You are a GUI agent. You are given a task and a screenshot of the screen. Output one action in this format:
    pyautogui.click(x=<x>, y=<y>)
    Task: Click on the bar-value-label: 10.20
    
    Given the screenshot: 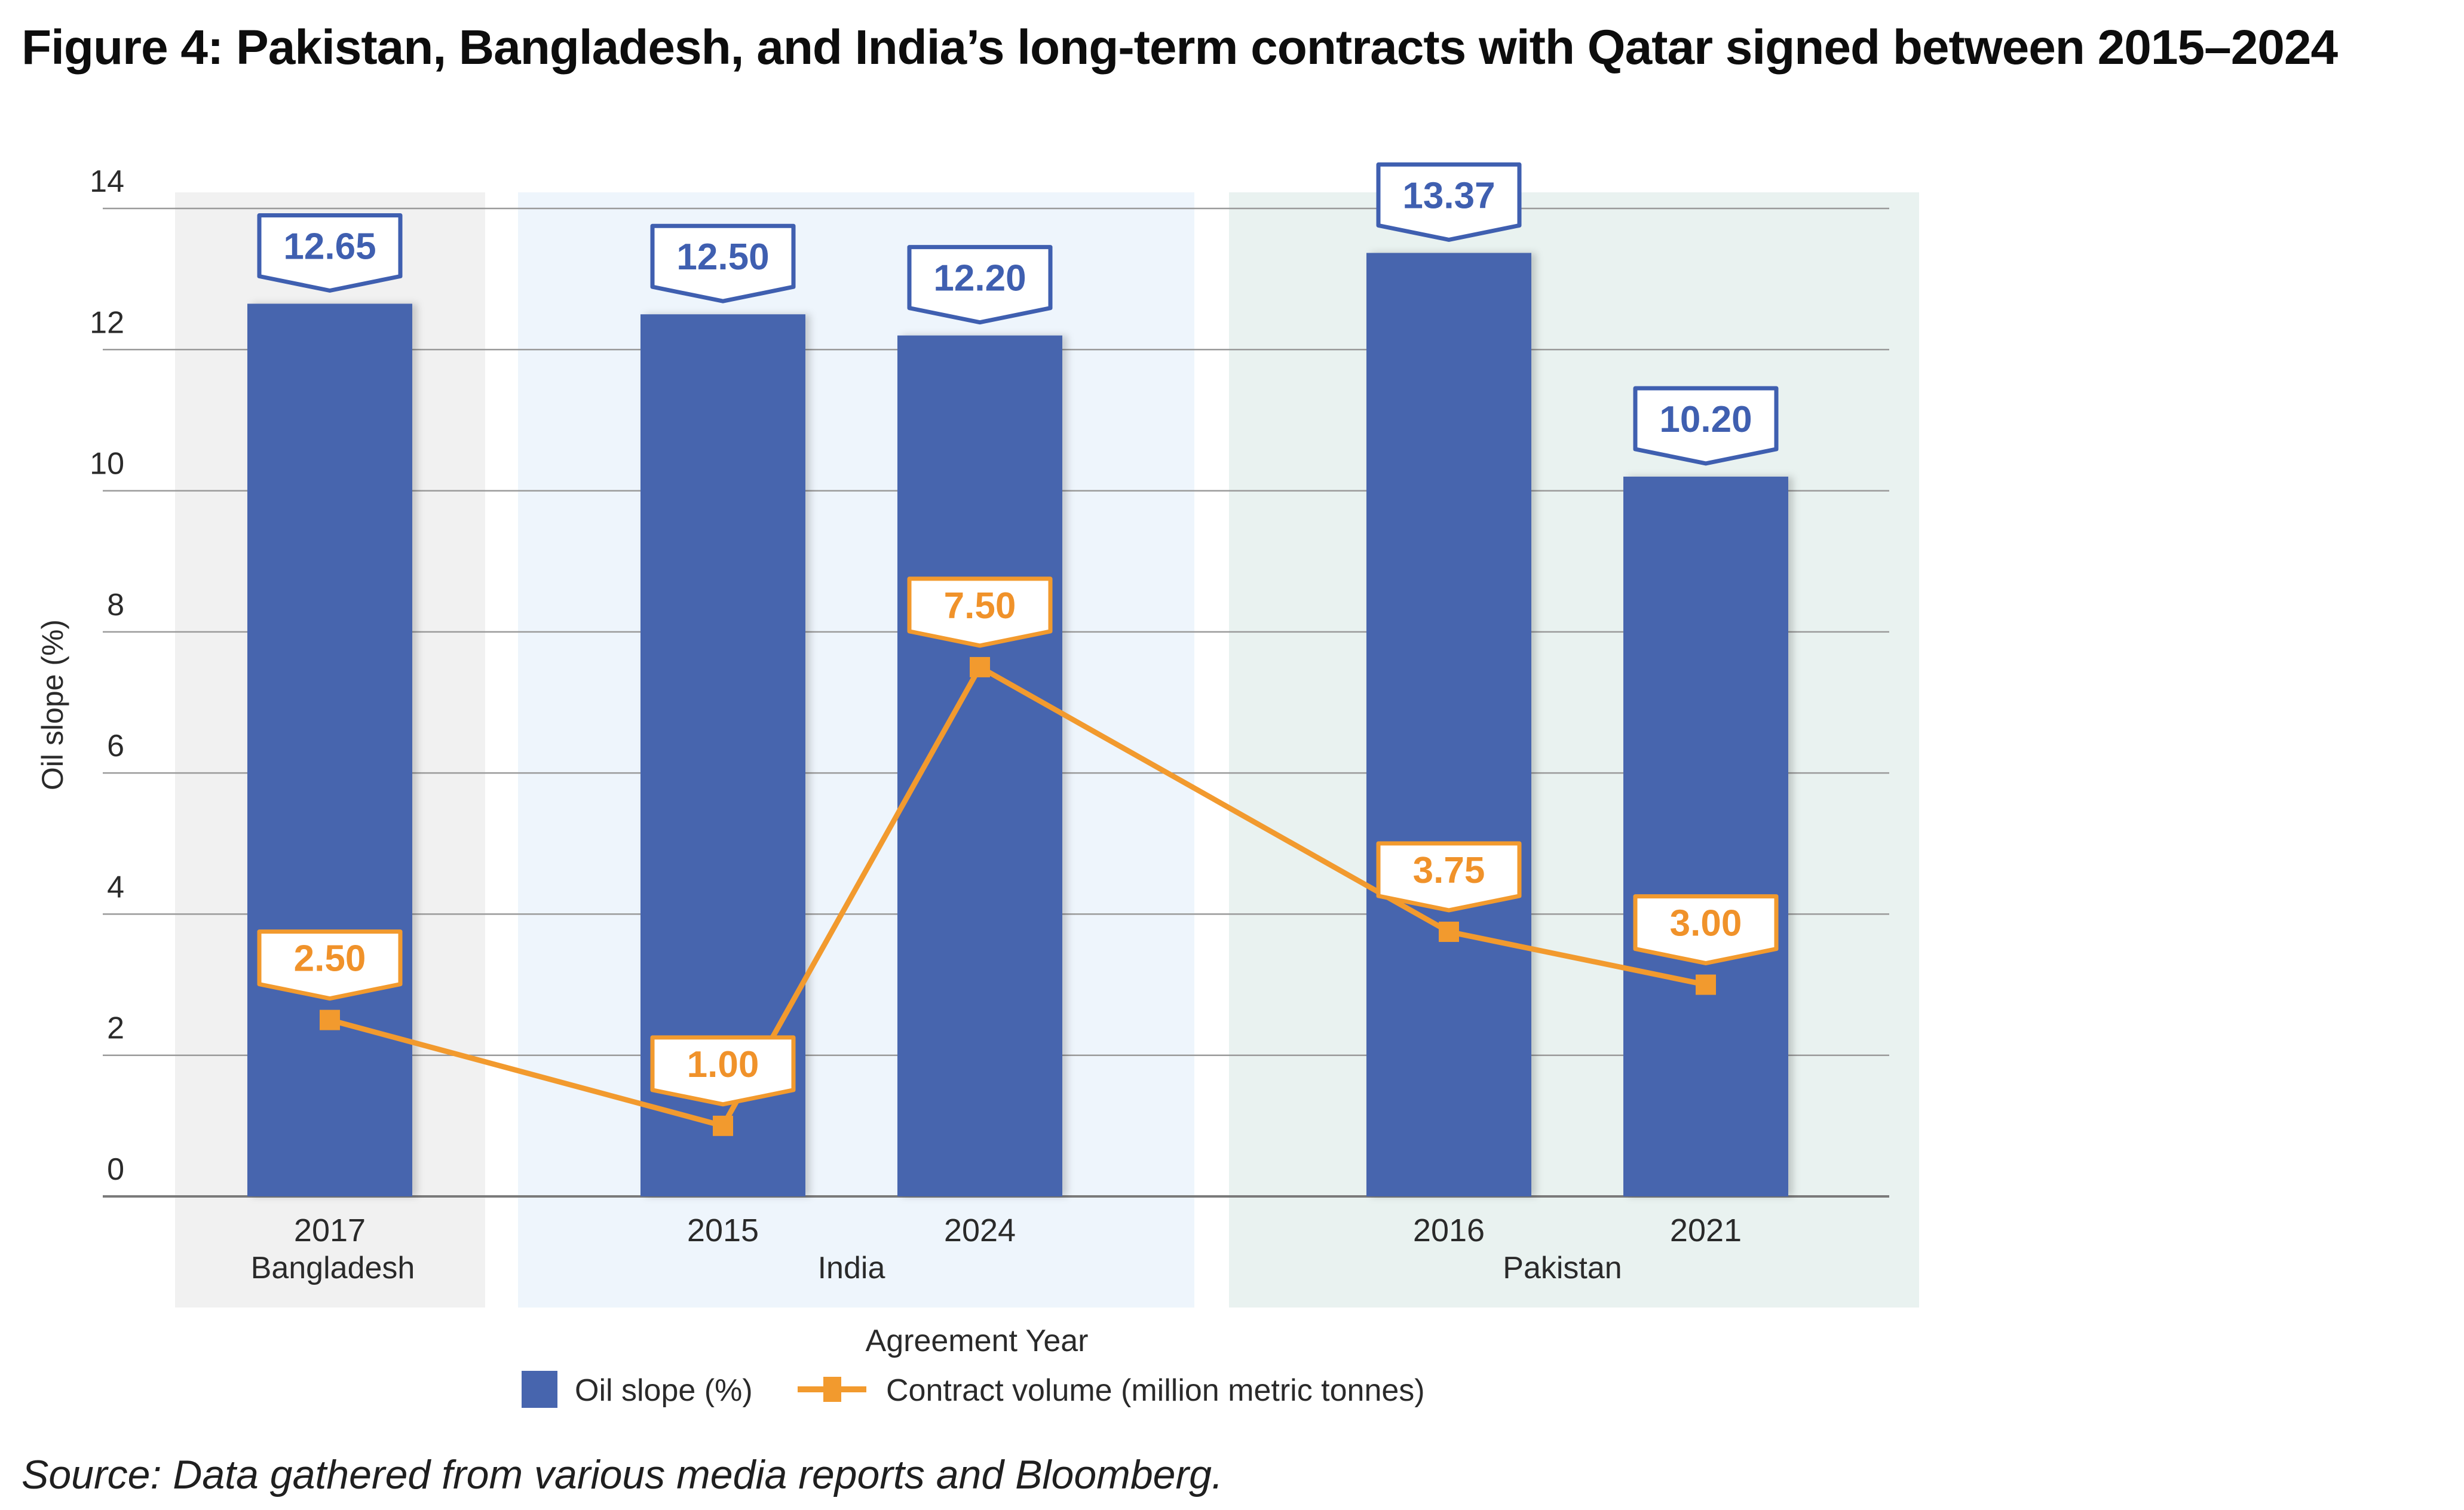 What is the action you would take?
    pyautogui.click(x=1706, y=426)
    